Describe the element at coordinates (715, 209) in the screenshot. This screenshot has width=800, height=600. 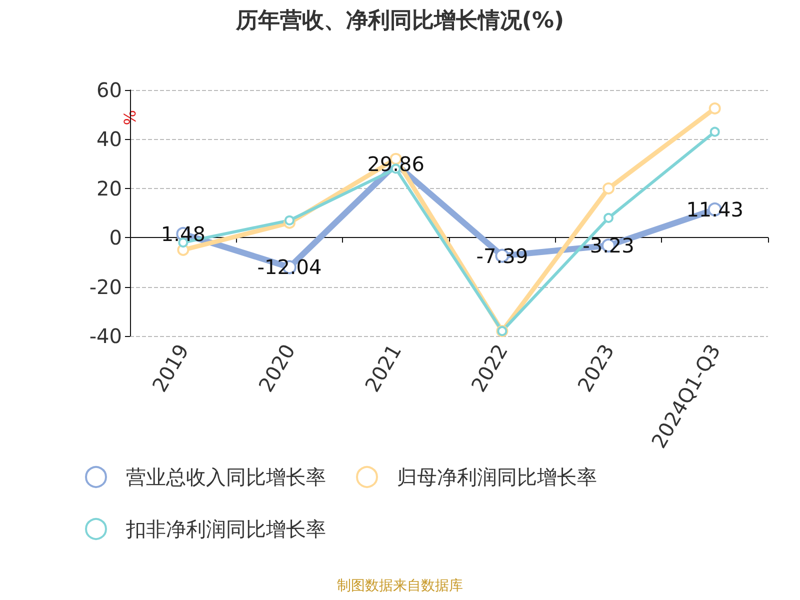
I see `data-label: 11.43` at that location.